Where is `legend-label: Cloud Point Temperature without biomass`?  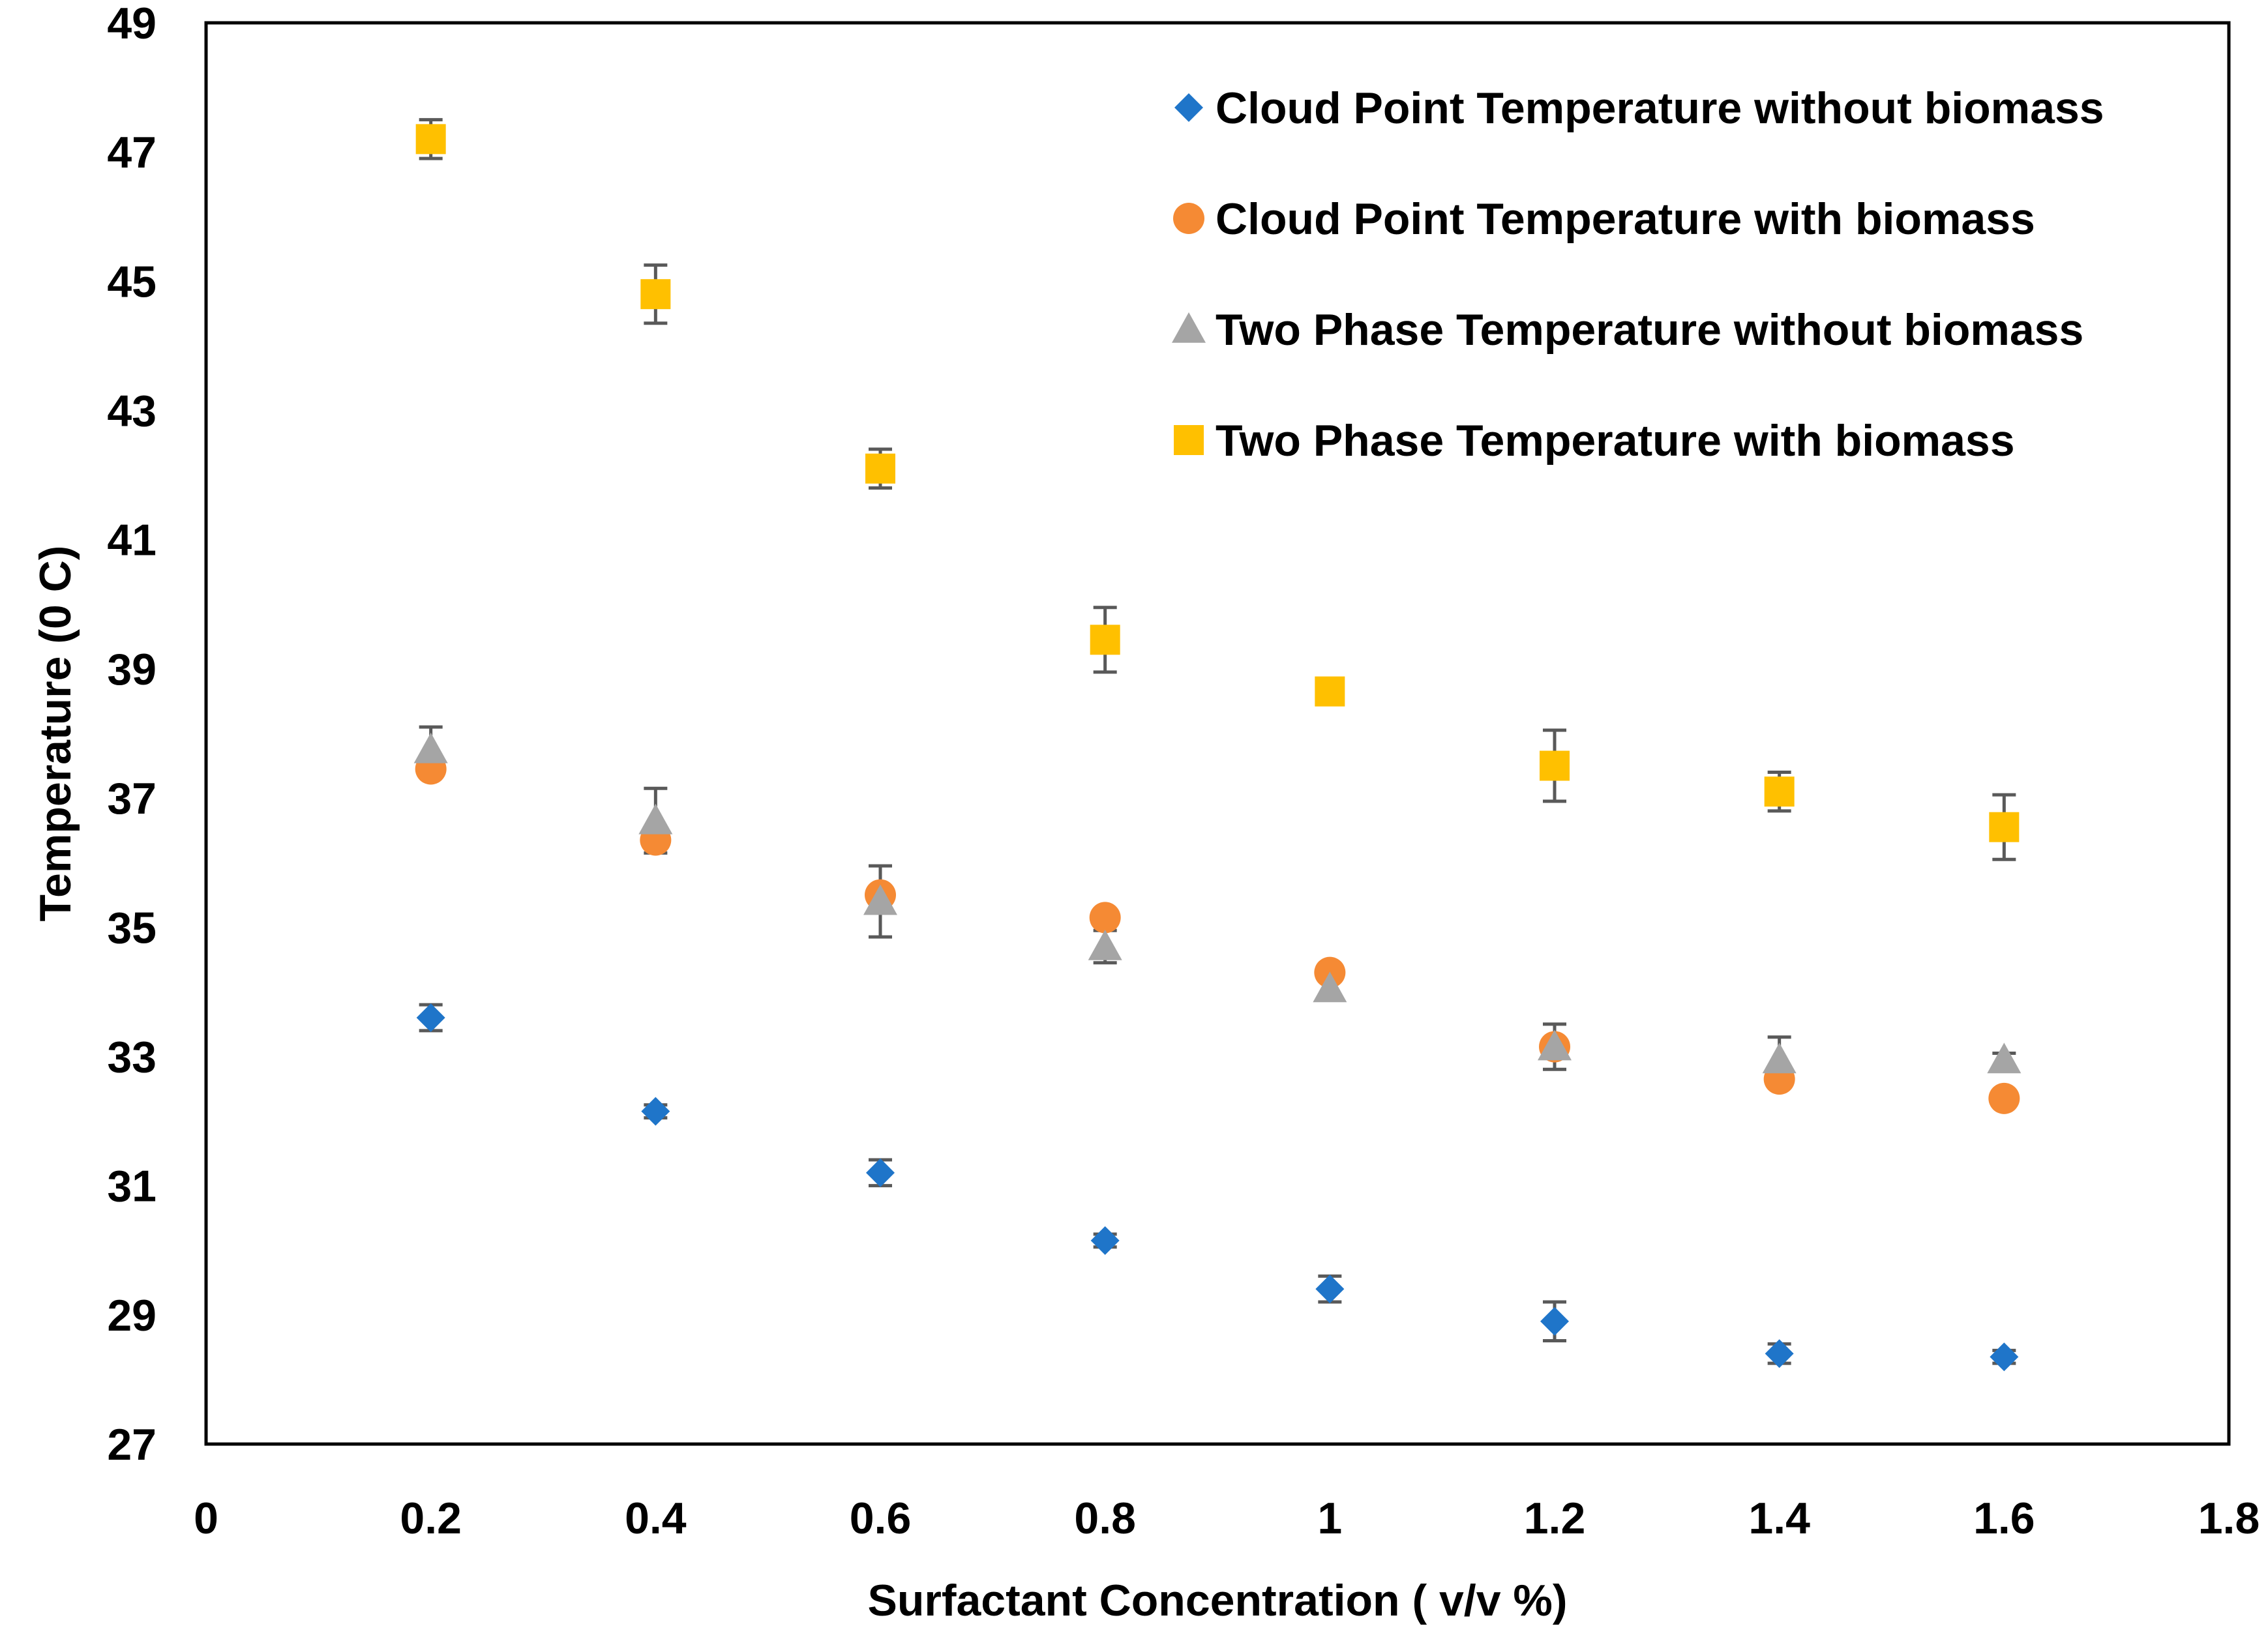
legend-label: Cloud Point Temperature without biomass is located at coordinates (1660, 108).